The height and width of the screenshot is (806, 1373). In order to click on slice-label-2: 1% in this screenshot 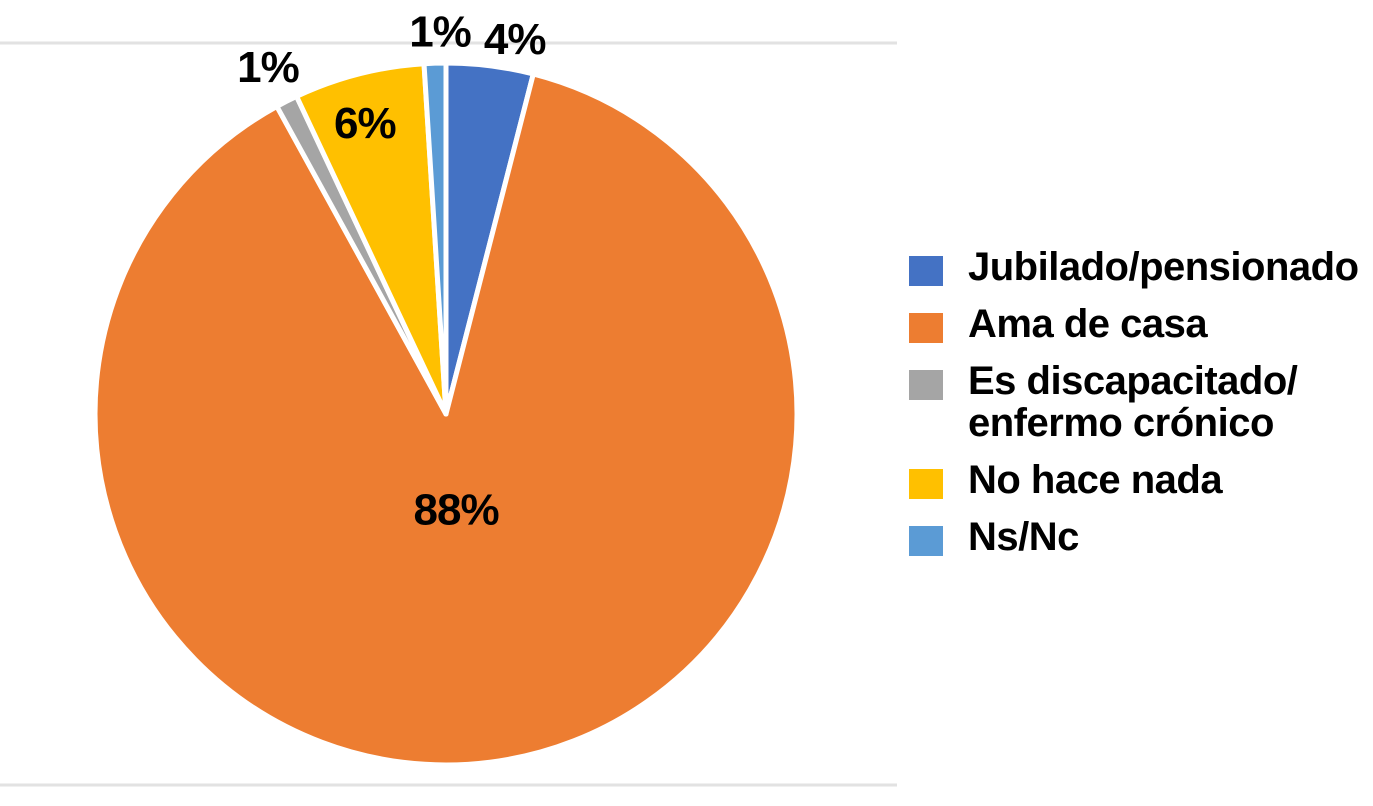, I will do `click(268, 67)`.